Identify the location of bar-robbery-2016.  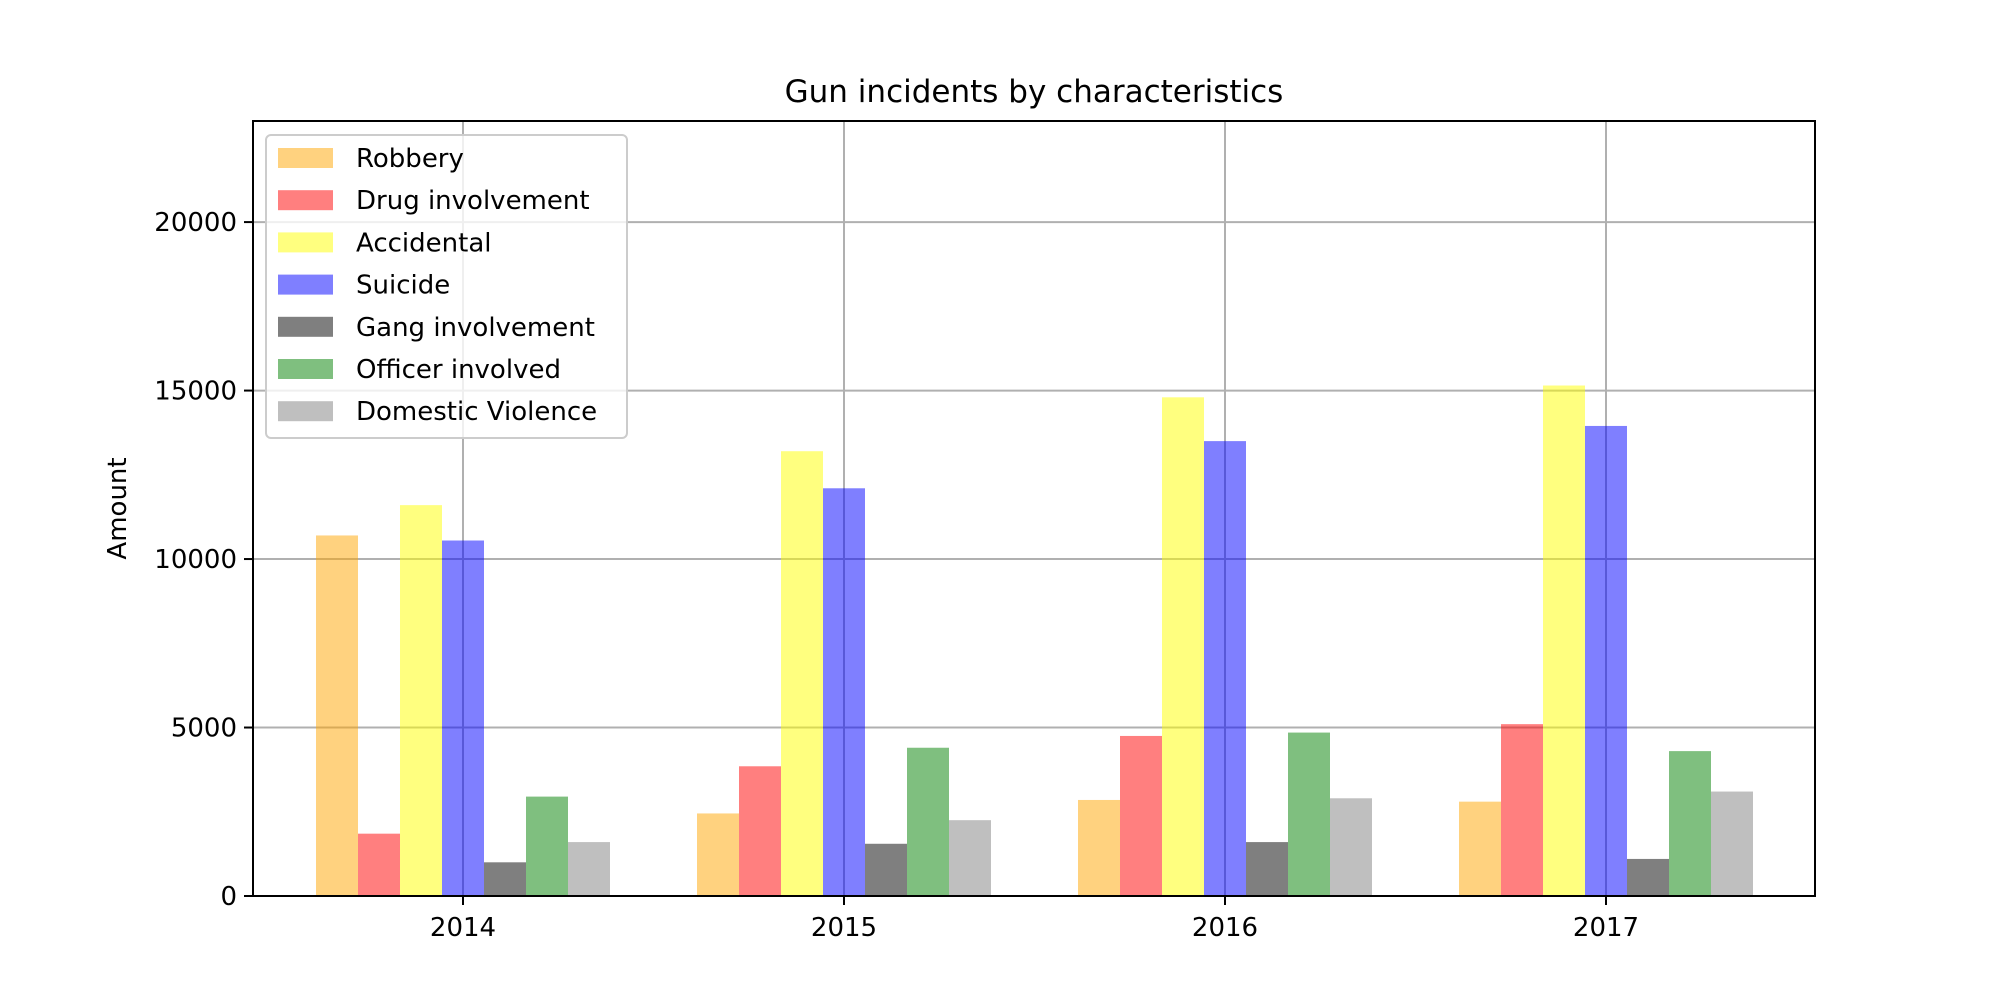
(1099, 847).